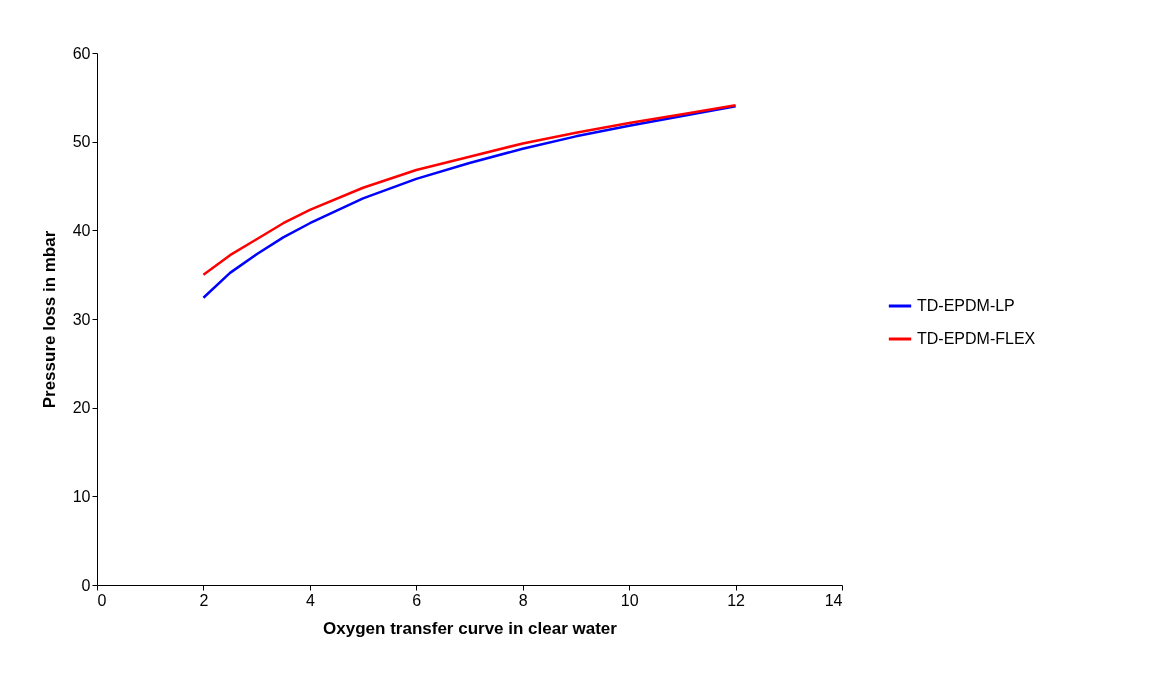 The height and width of the screenshot is (695, 1166). I want to click on x-tick-label: 2, so click(204, 600).